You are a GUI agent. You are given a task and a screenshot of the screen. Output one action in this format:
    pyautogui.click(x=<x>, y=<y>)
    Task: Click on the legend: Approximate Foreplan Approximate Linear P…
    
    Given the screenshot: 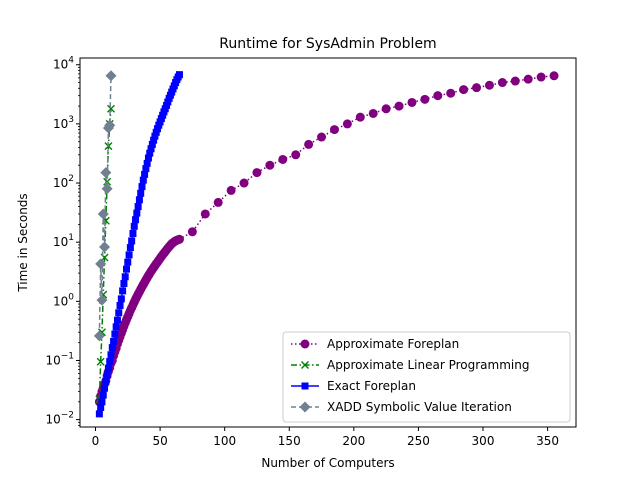 What is the action you would take?
    pyautogui.click(x=426, y=377)
    